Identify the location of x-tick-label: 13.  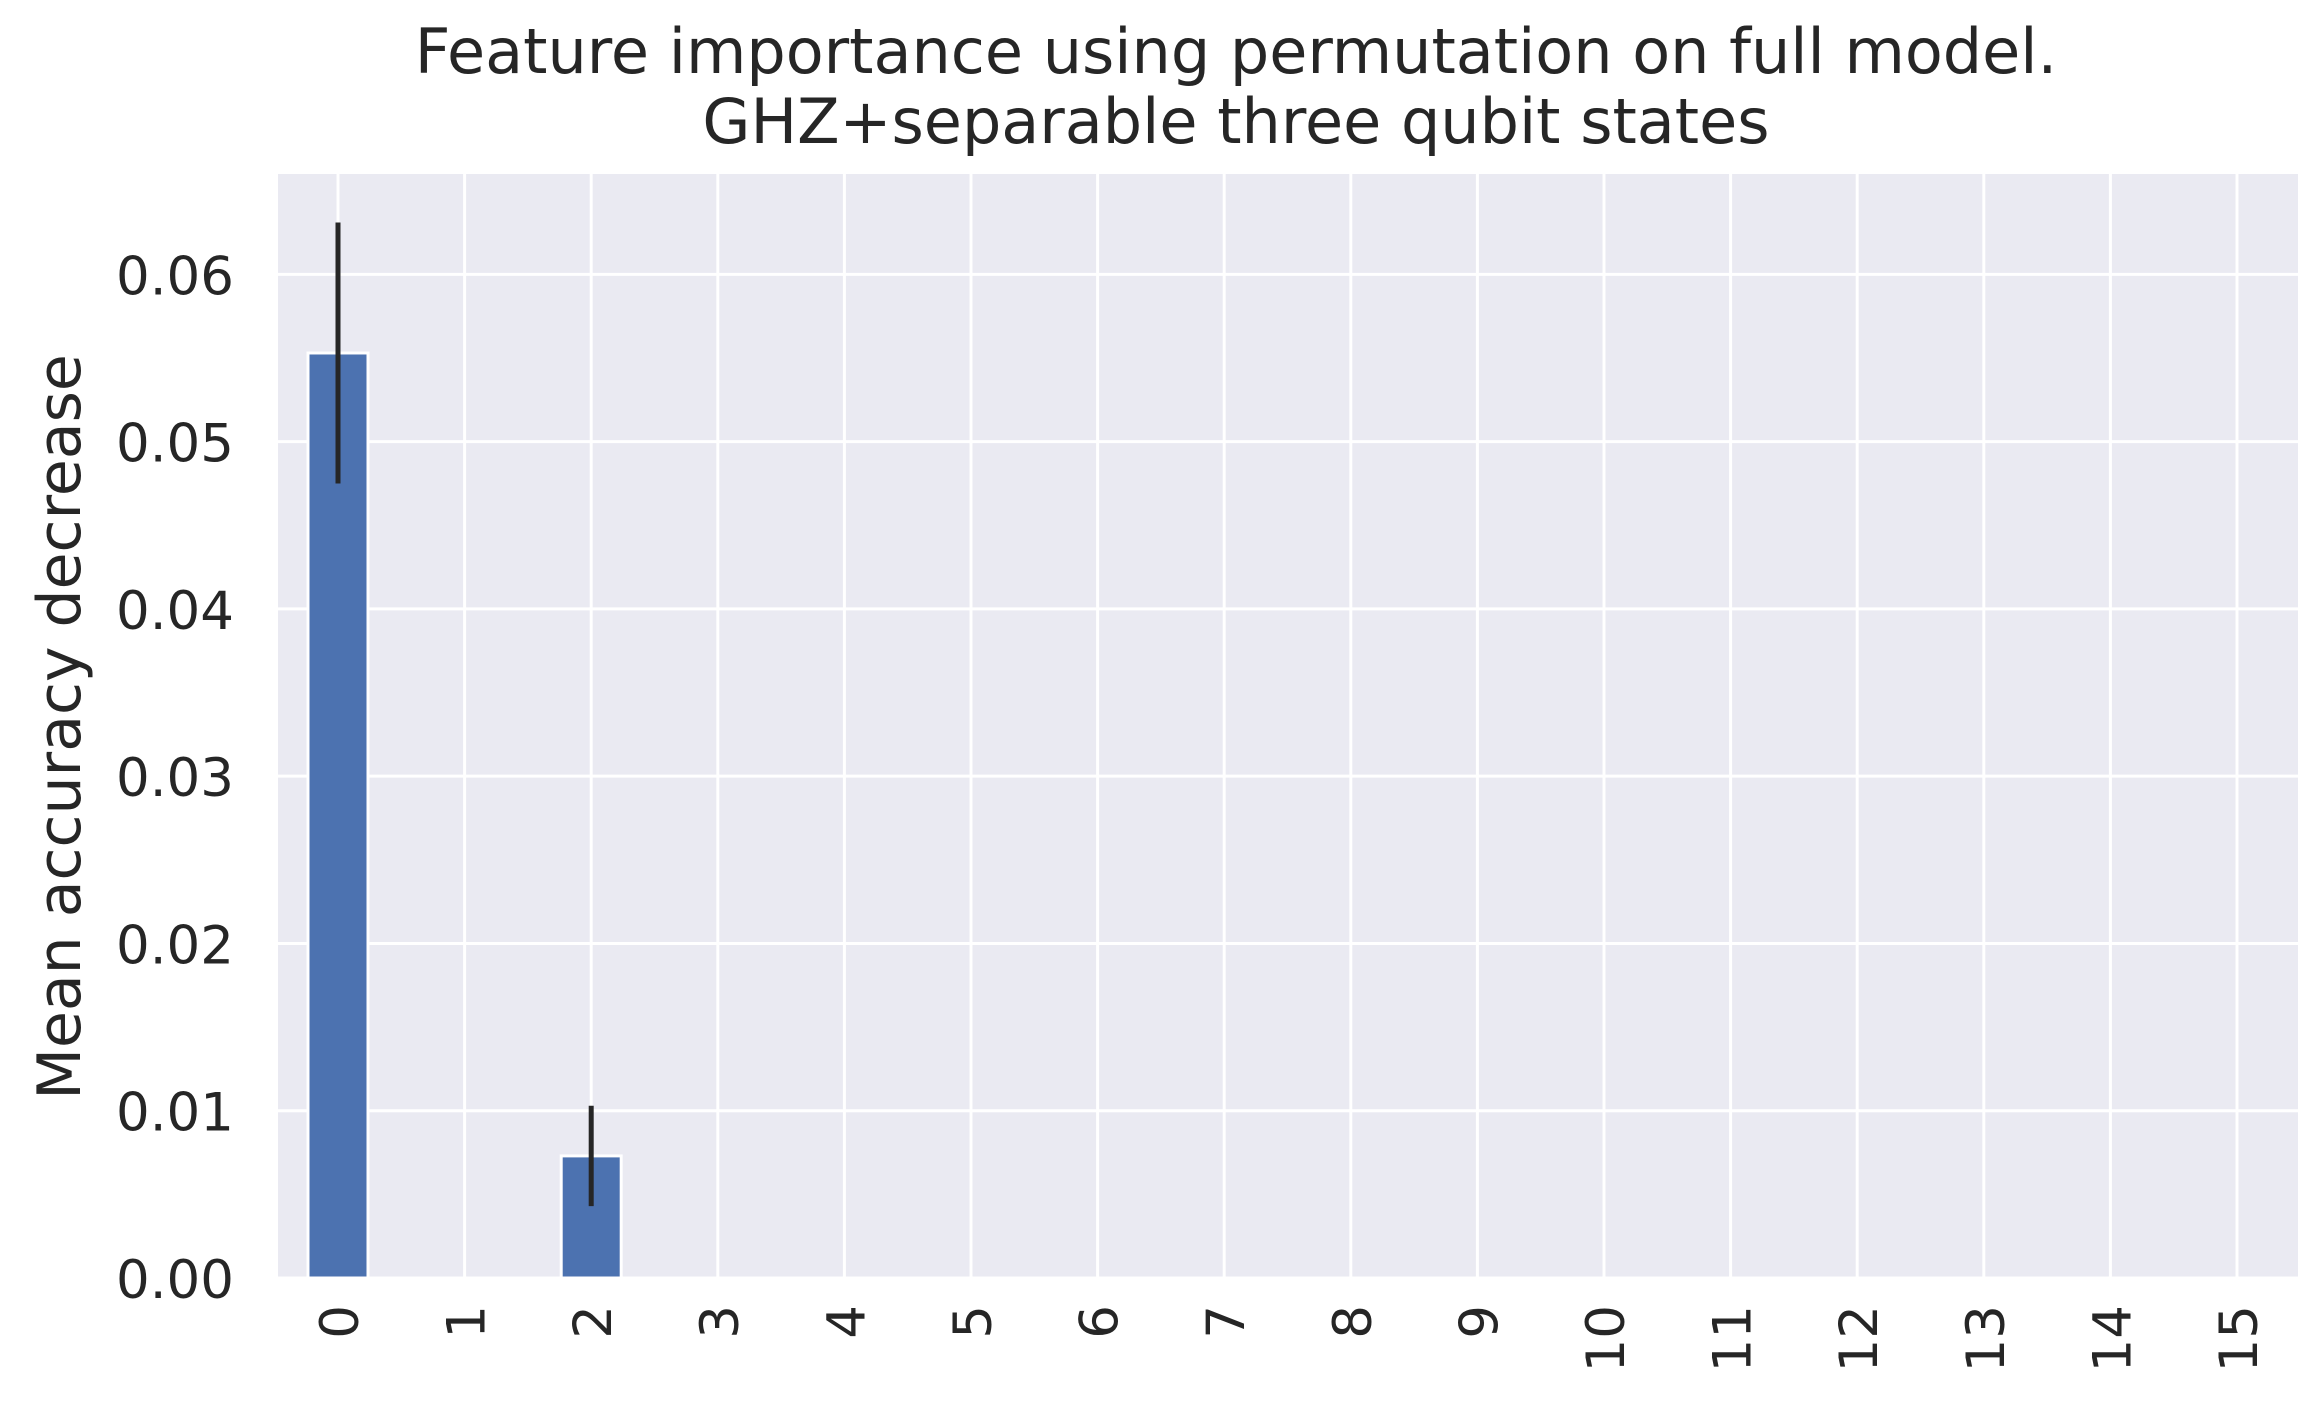
(1986, 1338).